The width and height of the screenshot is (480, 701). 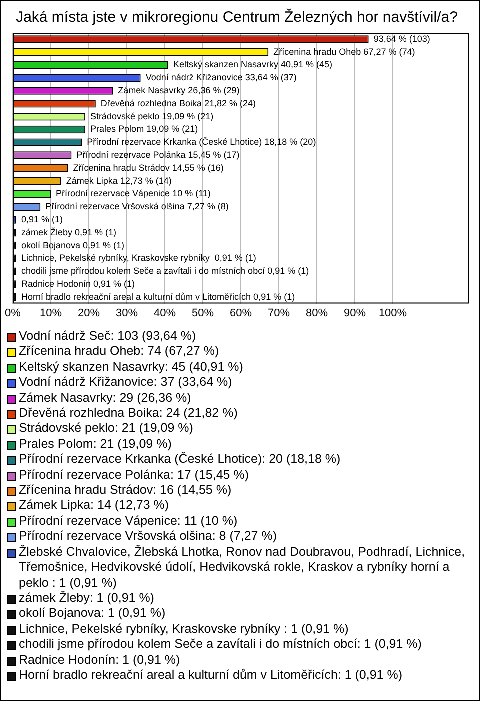 I want to click on legend-label: Vodní nádrž Seč: 103 (93,64 %), so click(x=107, y=336).